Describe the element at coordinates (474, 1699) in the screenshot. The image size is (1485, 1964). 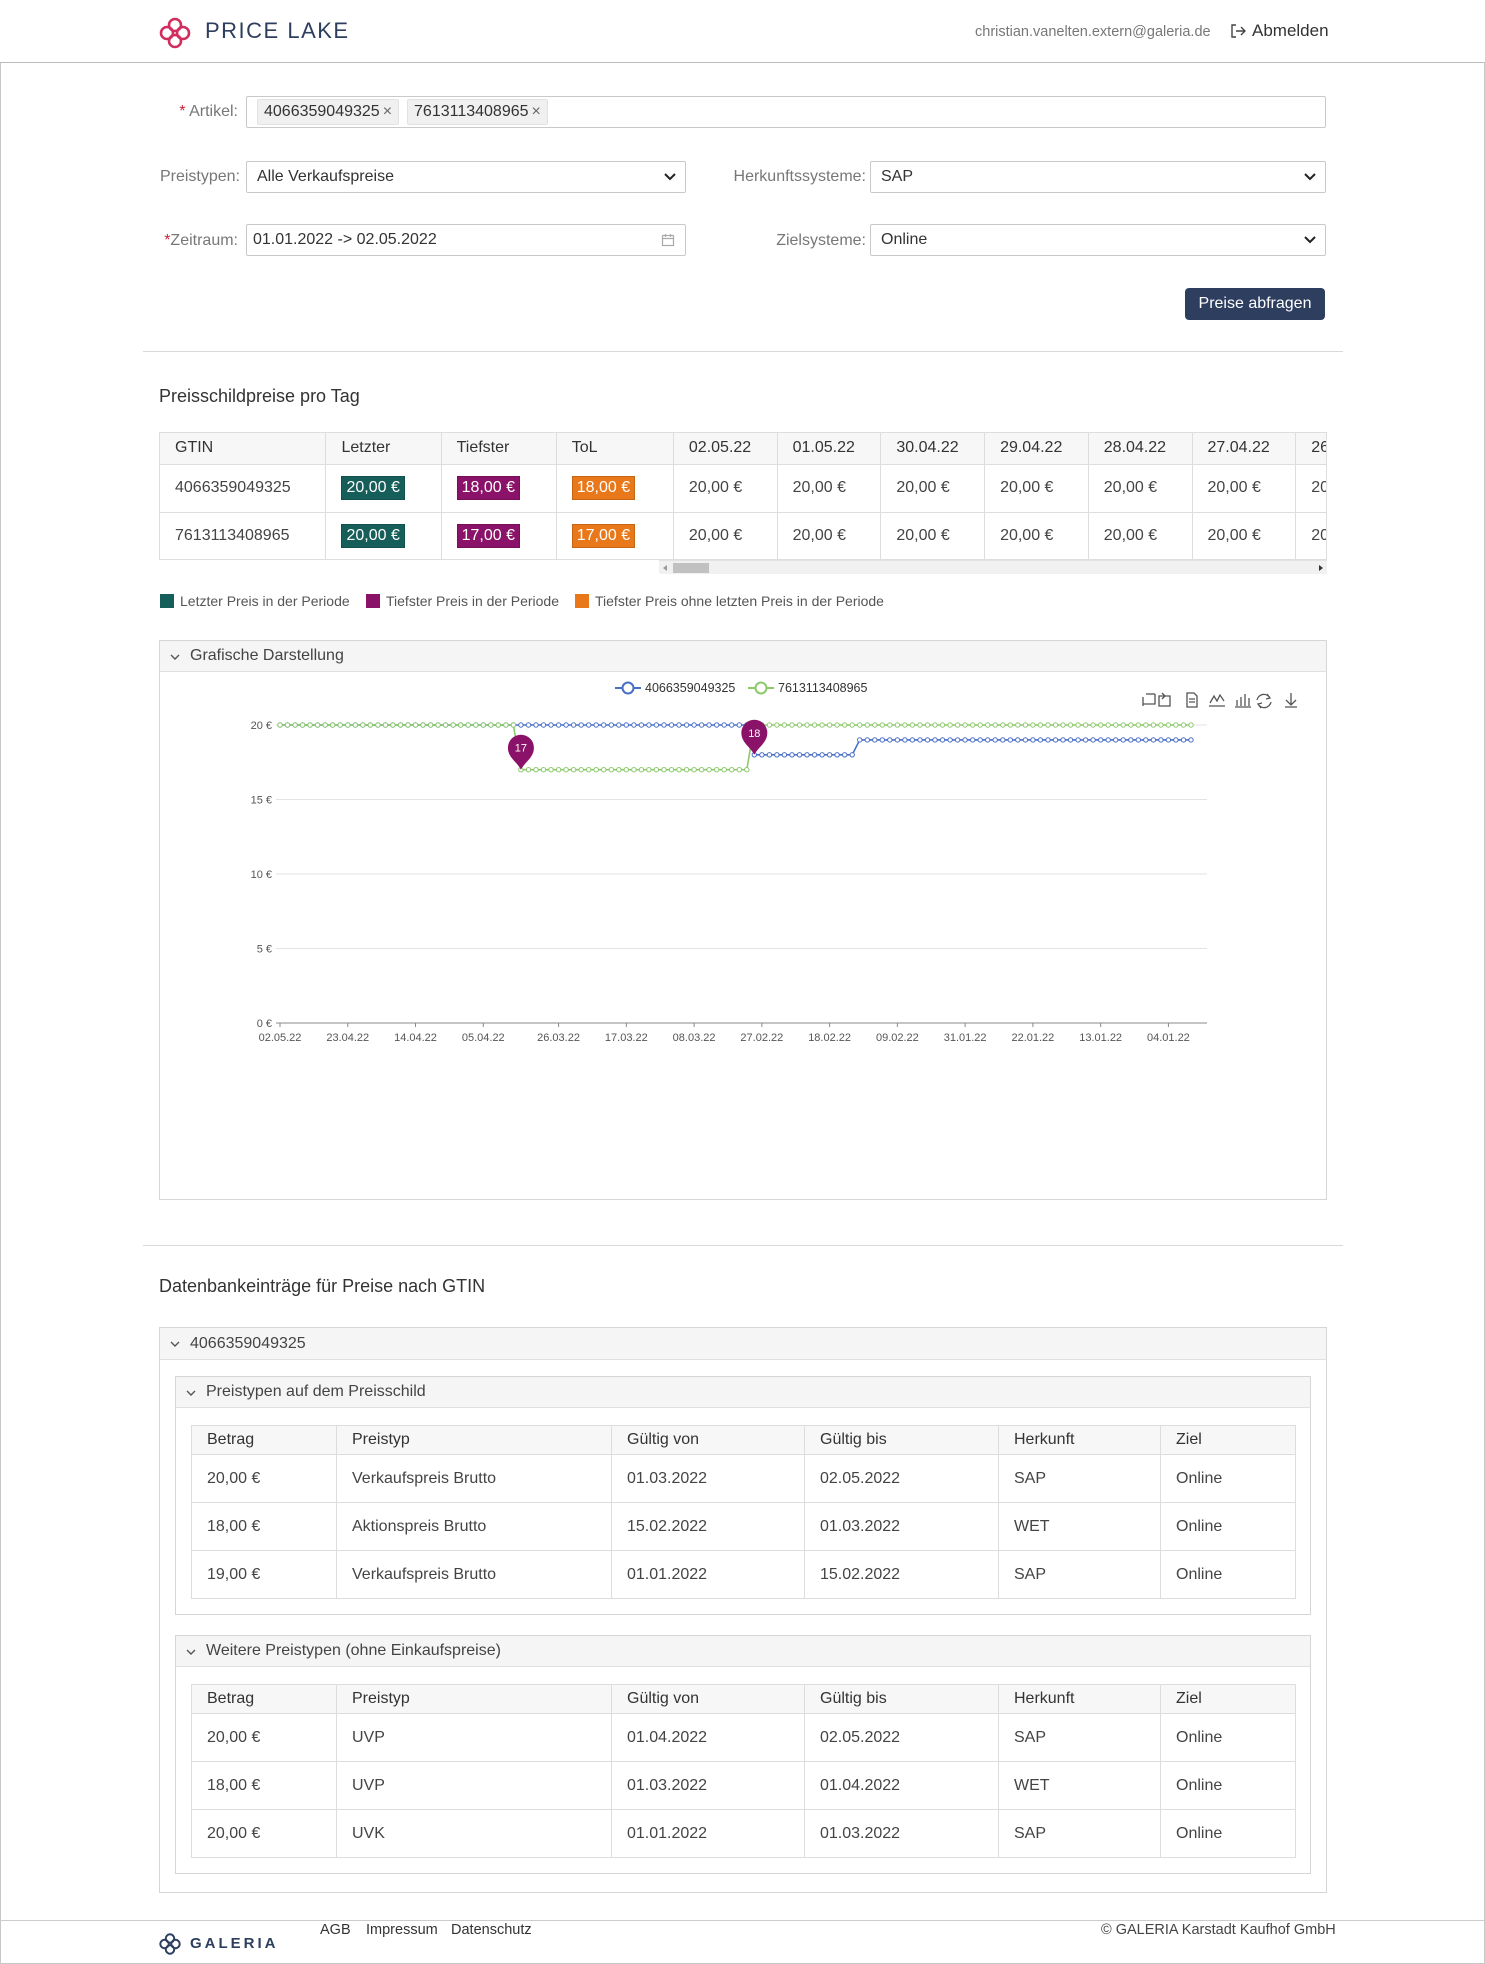
I see `column-header: Preistyp` at that location.